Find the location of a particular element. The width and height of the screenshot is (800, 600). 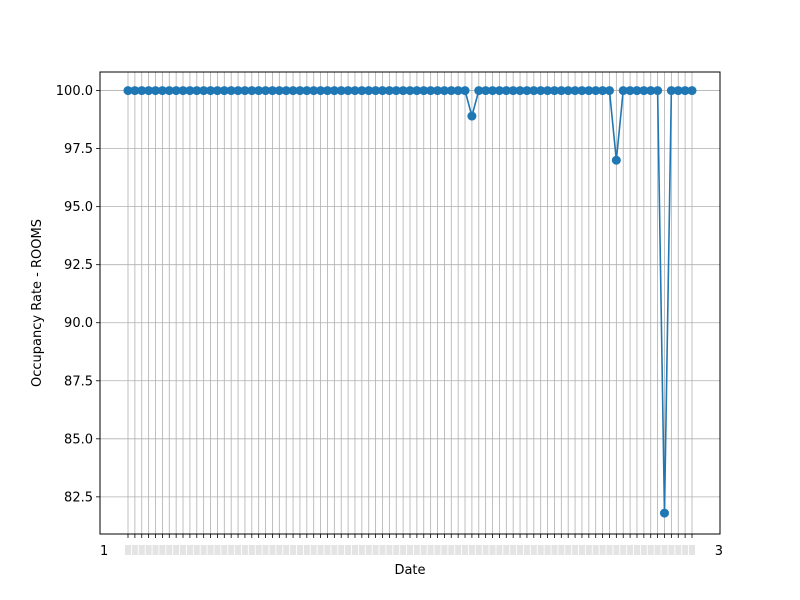

x-axis-label: Date is located at coordinates (409, 570).